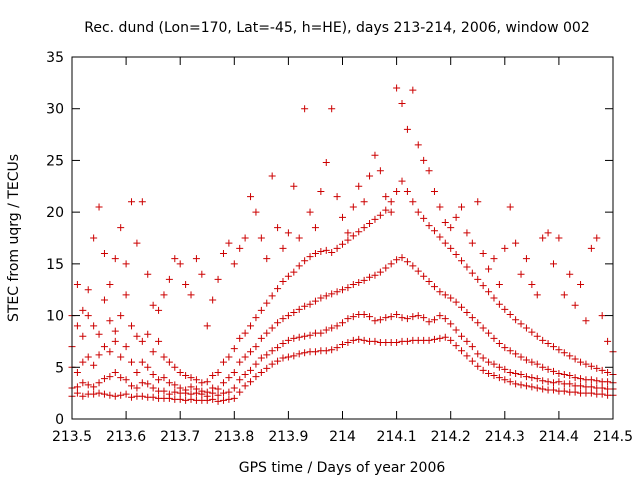 Image resolution: width=640 pixels, height=480 pixels. I want to click on x-tick-label: 214.2, so click(451, 437).